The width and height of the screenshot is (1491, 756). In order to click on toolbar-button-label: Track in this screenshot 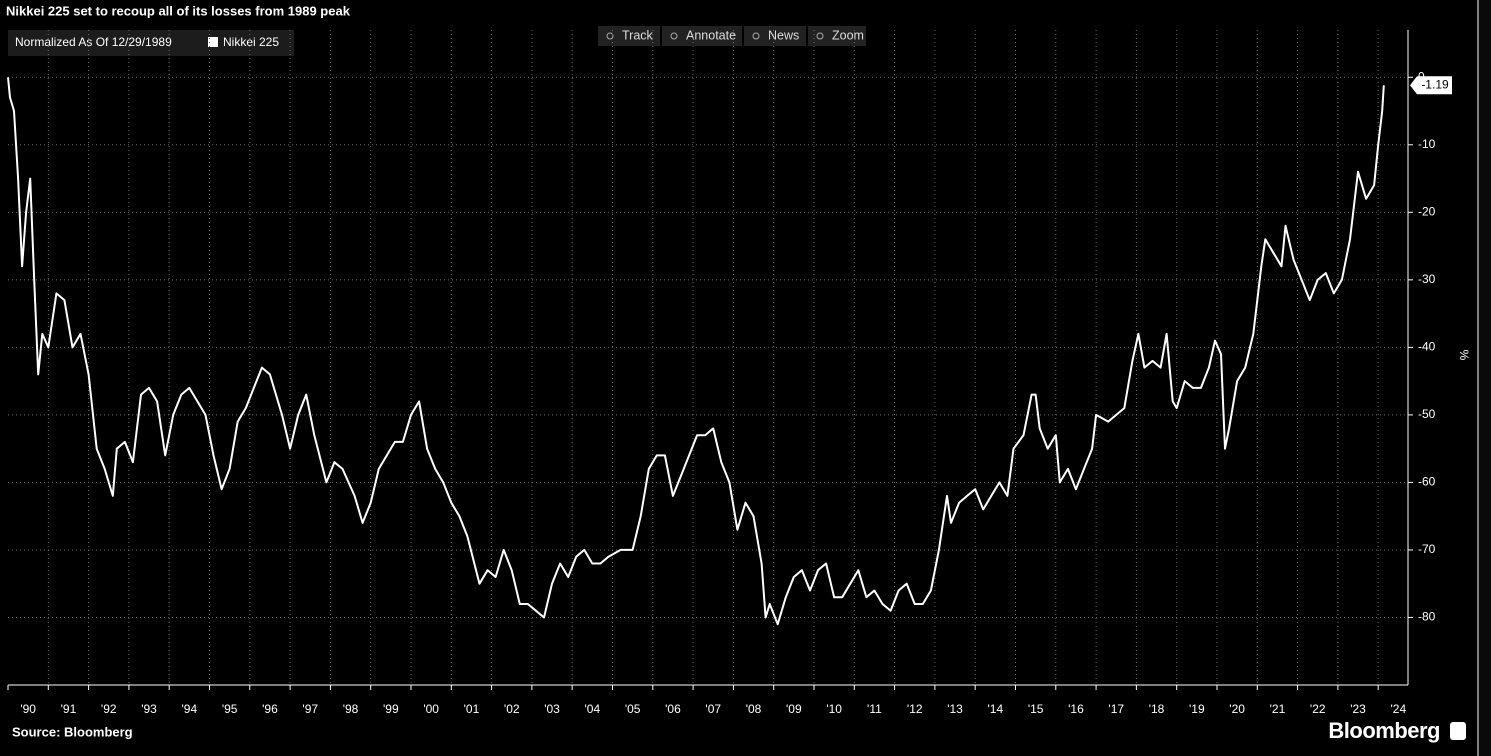, I will do `click(638, 35)`.